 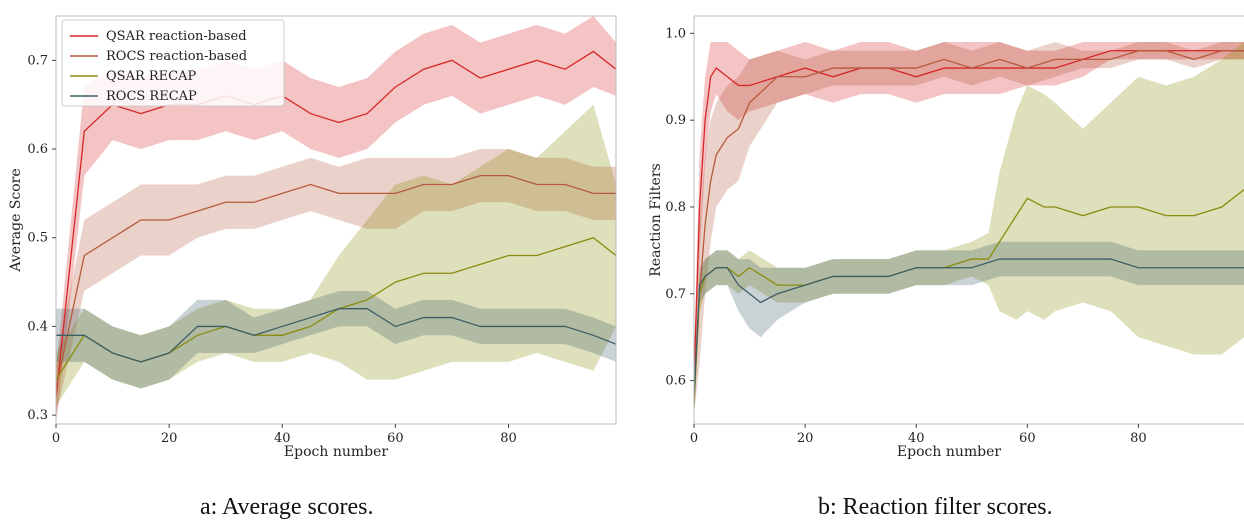 What do you see at coordinates (656, 219) in the screenshot?
I see `y-axis-label: Reaction Filters` at bounding box center [656, 219].